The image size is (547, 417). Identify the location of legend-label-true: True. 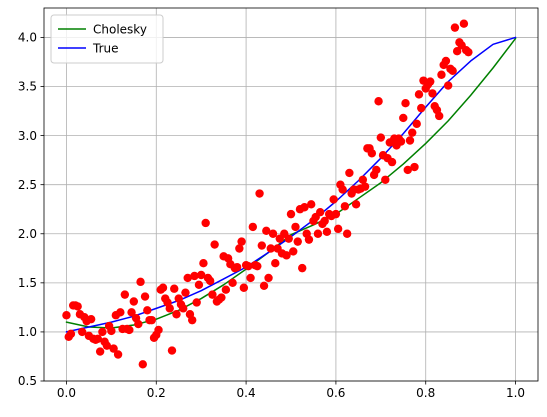
(105, 49).